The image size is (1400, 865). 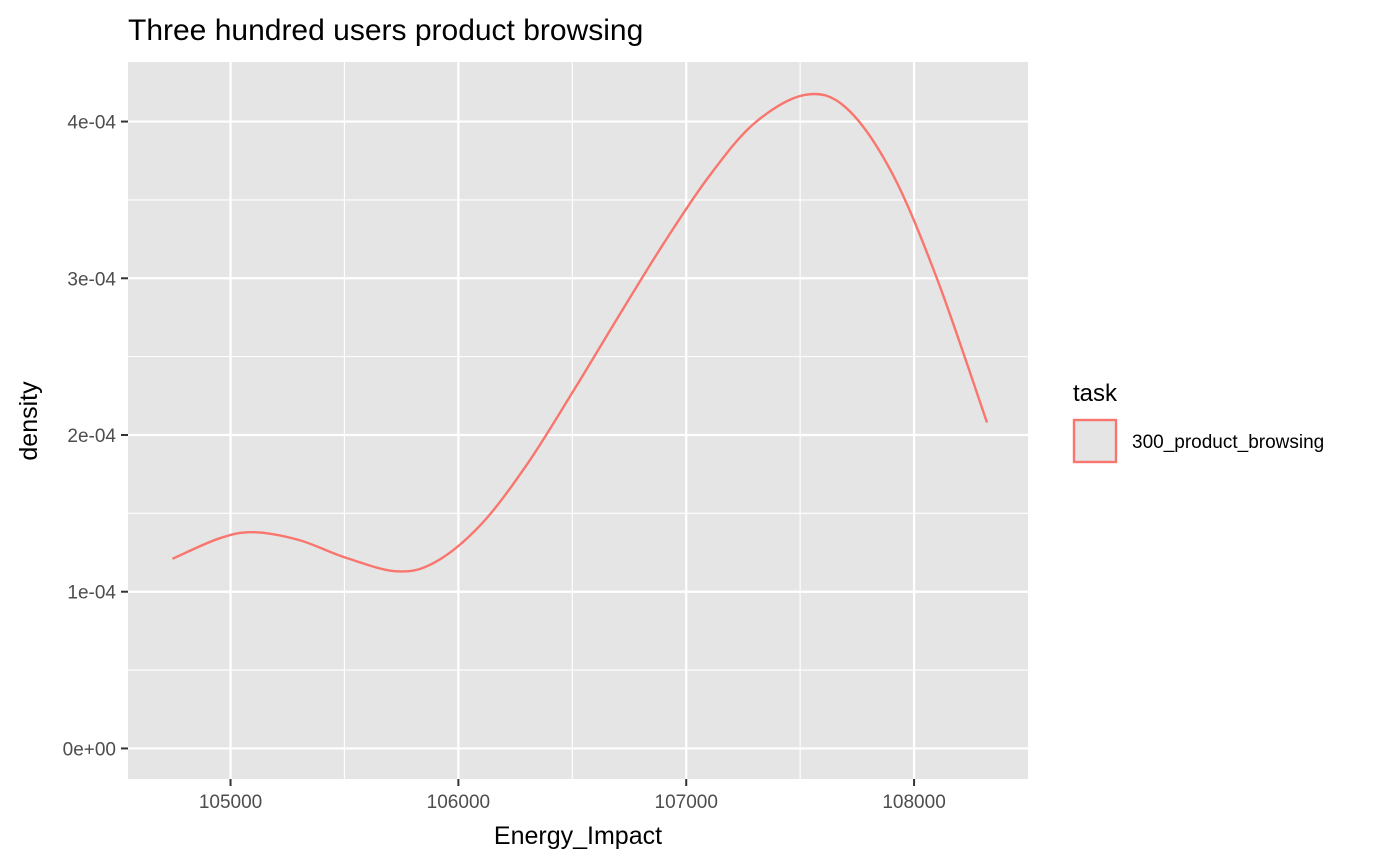 What do you see at coordinates (91, 593) in the screenshot?
I see `y-tick-label: 1e-04` at bounding box center [91, 593].